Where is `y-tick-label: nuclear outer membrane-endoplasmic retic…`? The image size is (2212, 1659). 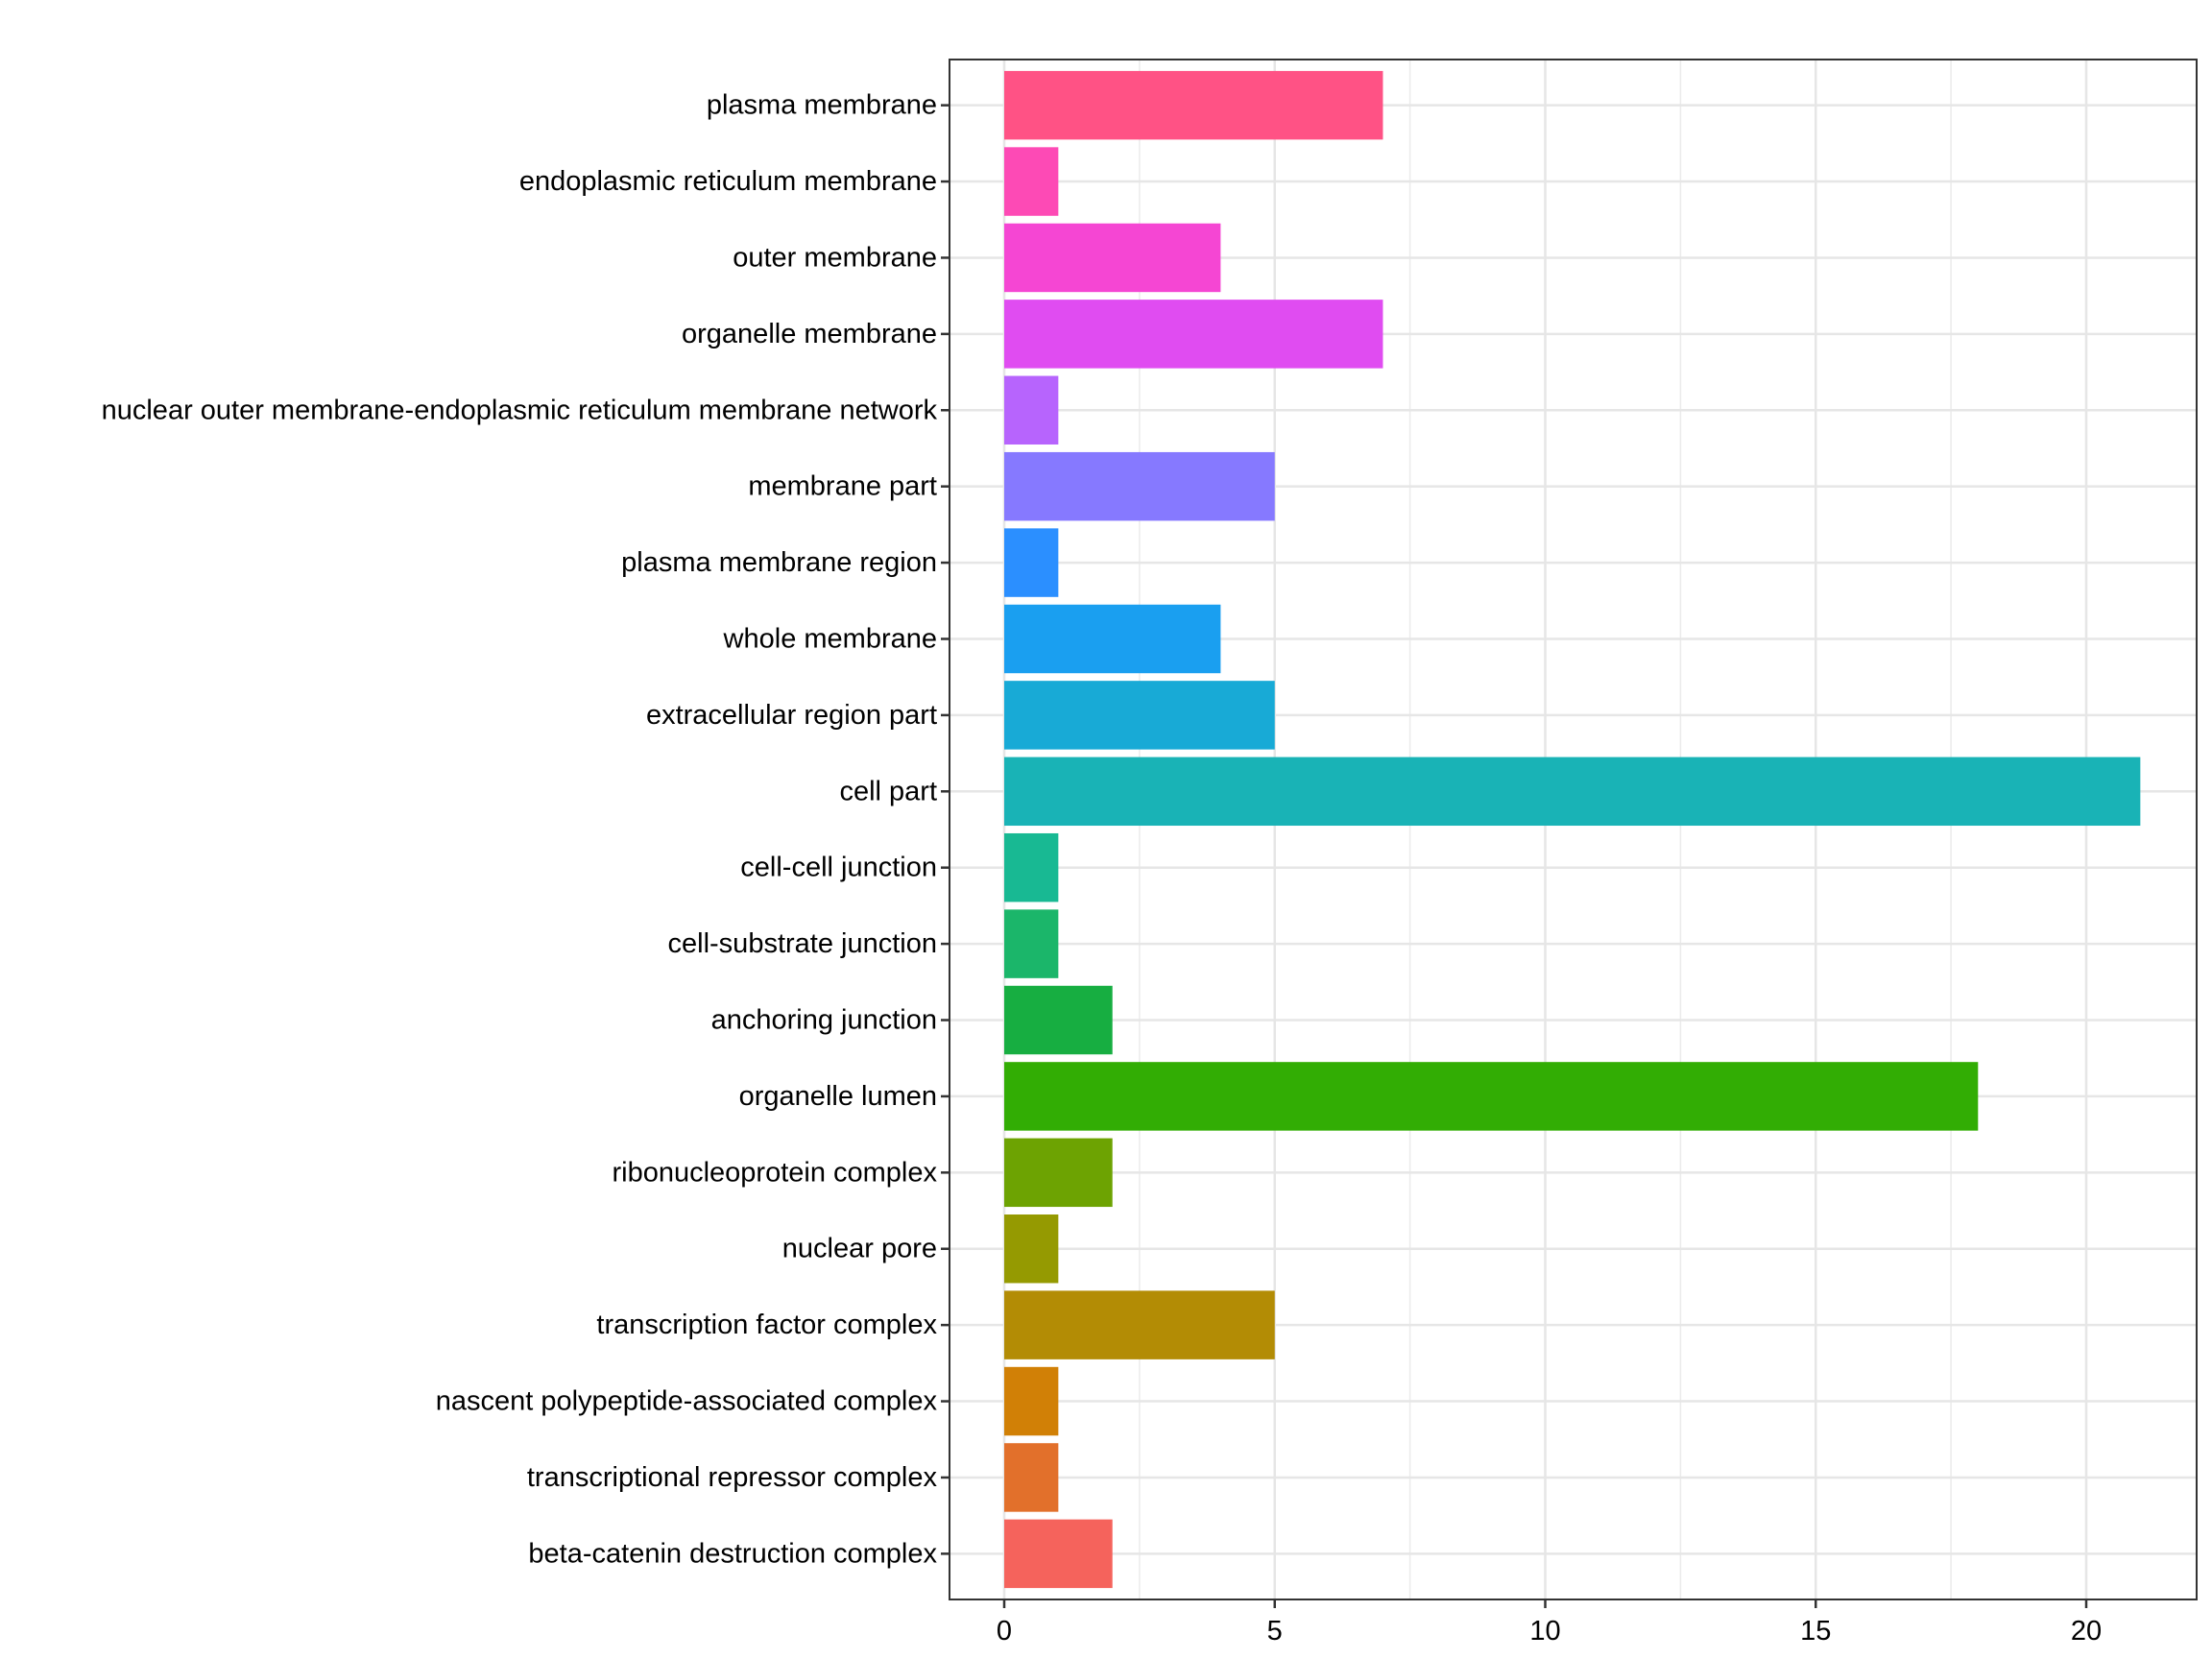
y-tick-label: nuclear outer membrane-endoplasmic retic… is located at coordinates (520, 410).